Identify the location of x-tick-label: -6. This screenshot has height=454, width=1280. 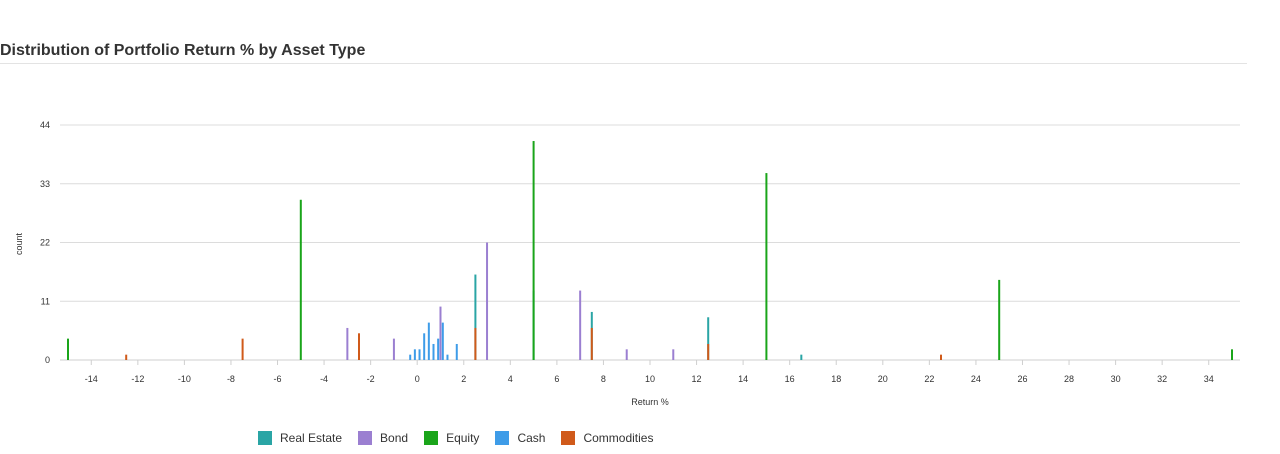
(278, 379).